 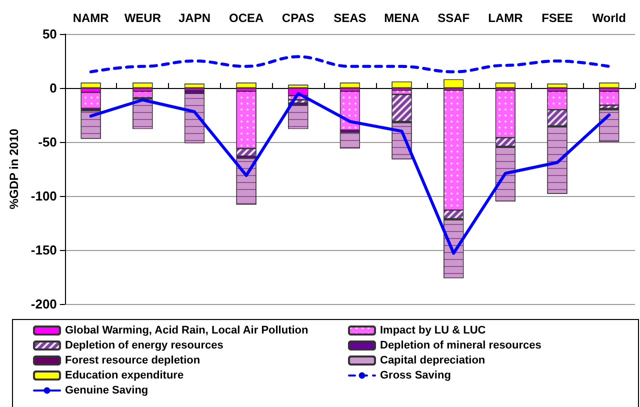 What do you see at coordinates (53, 88) in the screenshot?
I see `y-tick-label: 0` at bounding box center [53, 88].